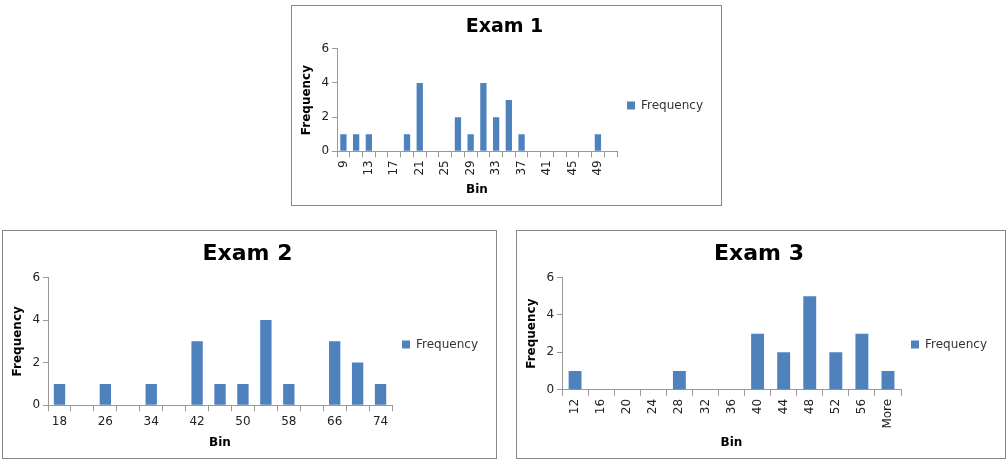 The image size is (1008, 461). Describe the element at coordinates (678, 406) in the screenshot. I see `x-tick-label: 28` at that location.